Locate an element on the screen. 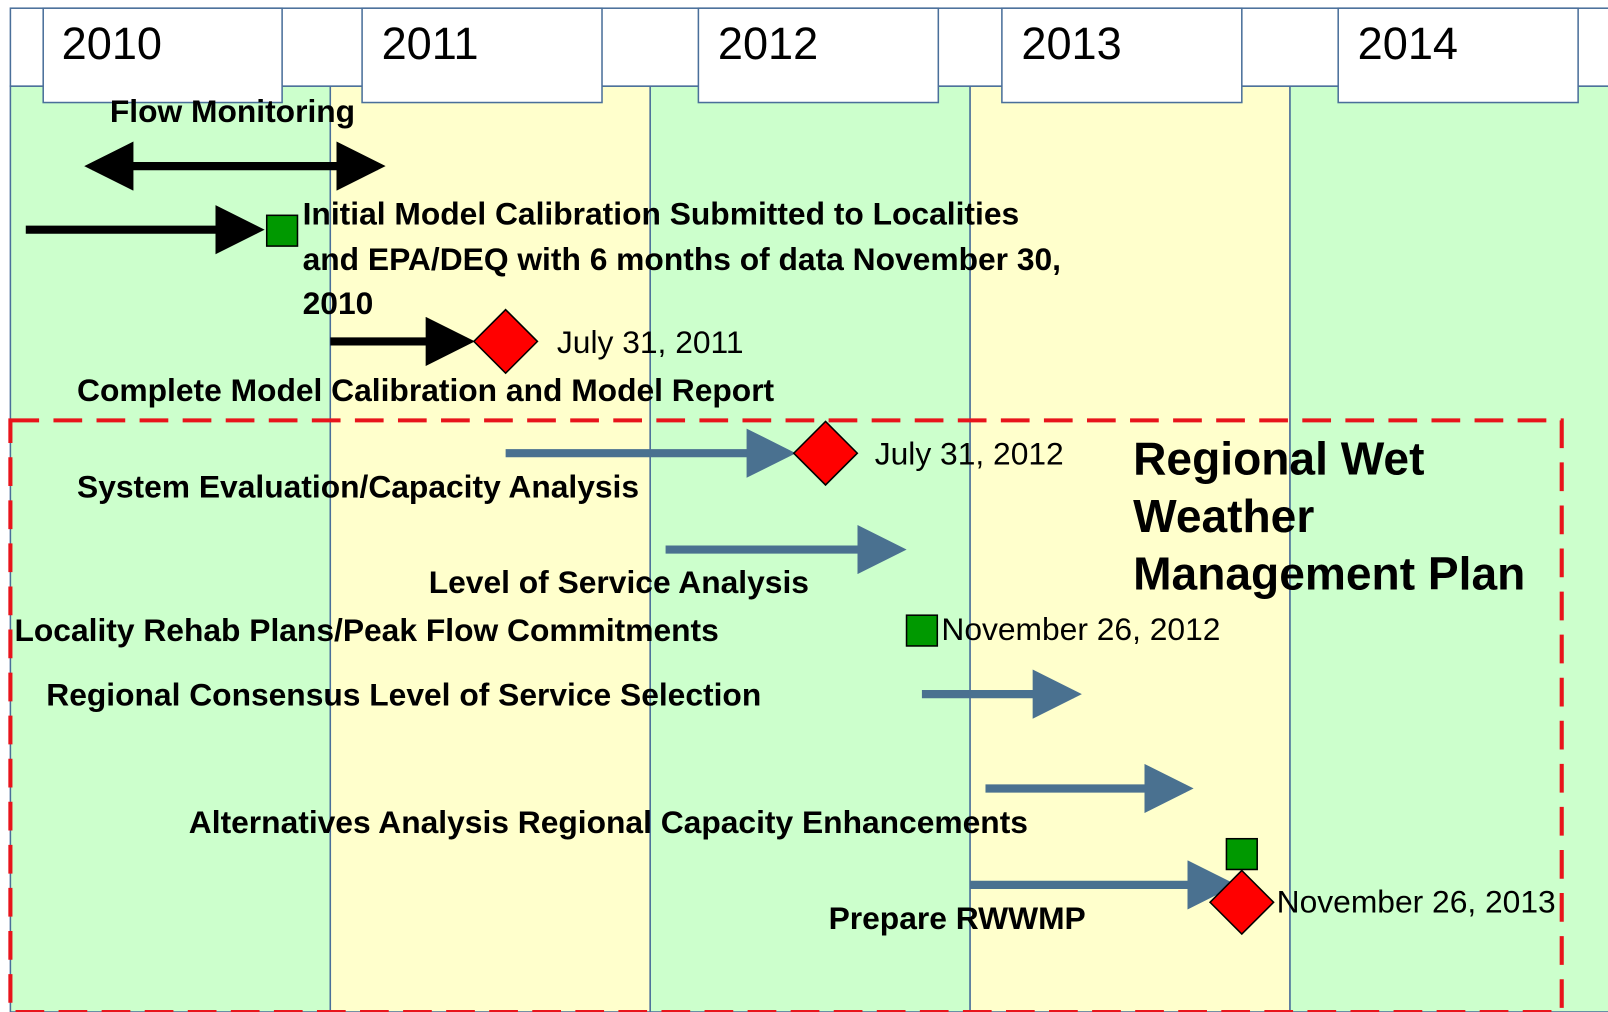 The height and width of the screenshot is (1012, 1608). activity-label: Flow Monitoring is located at coordinates (232, 111).